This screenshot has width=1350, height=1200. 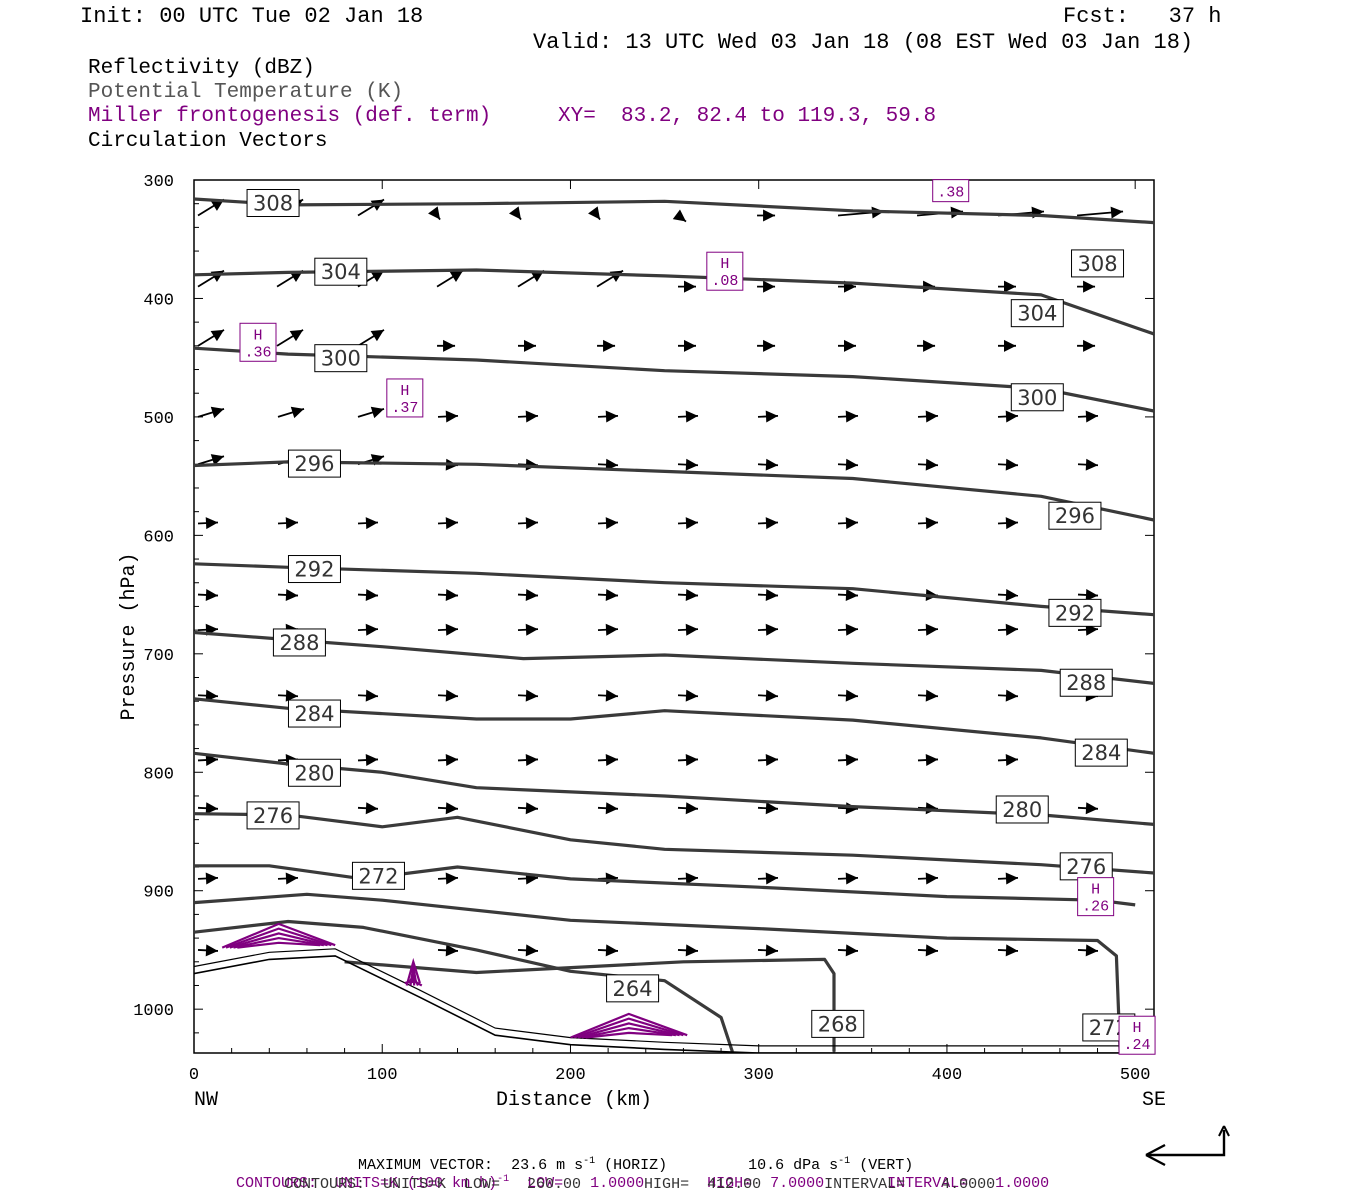 I want to click on theta-label: 268, so click(x=838, y=1024).